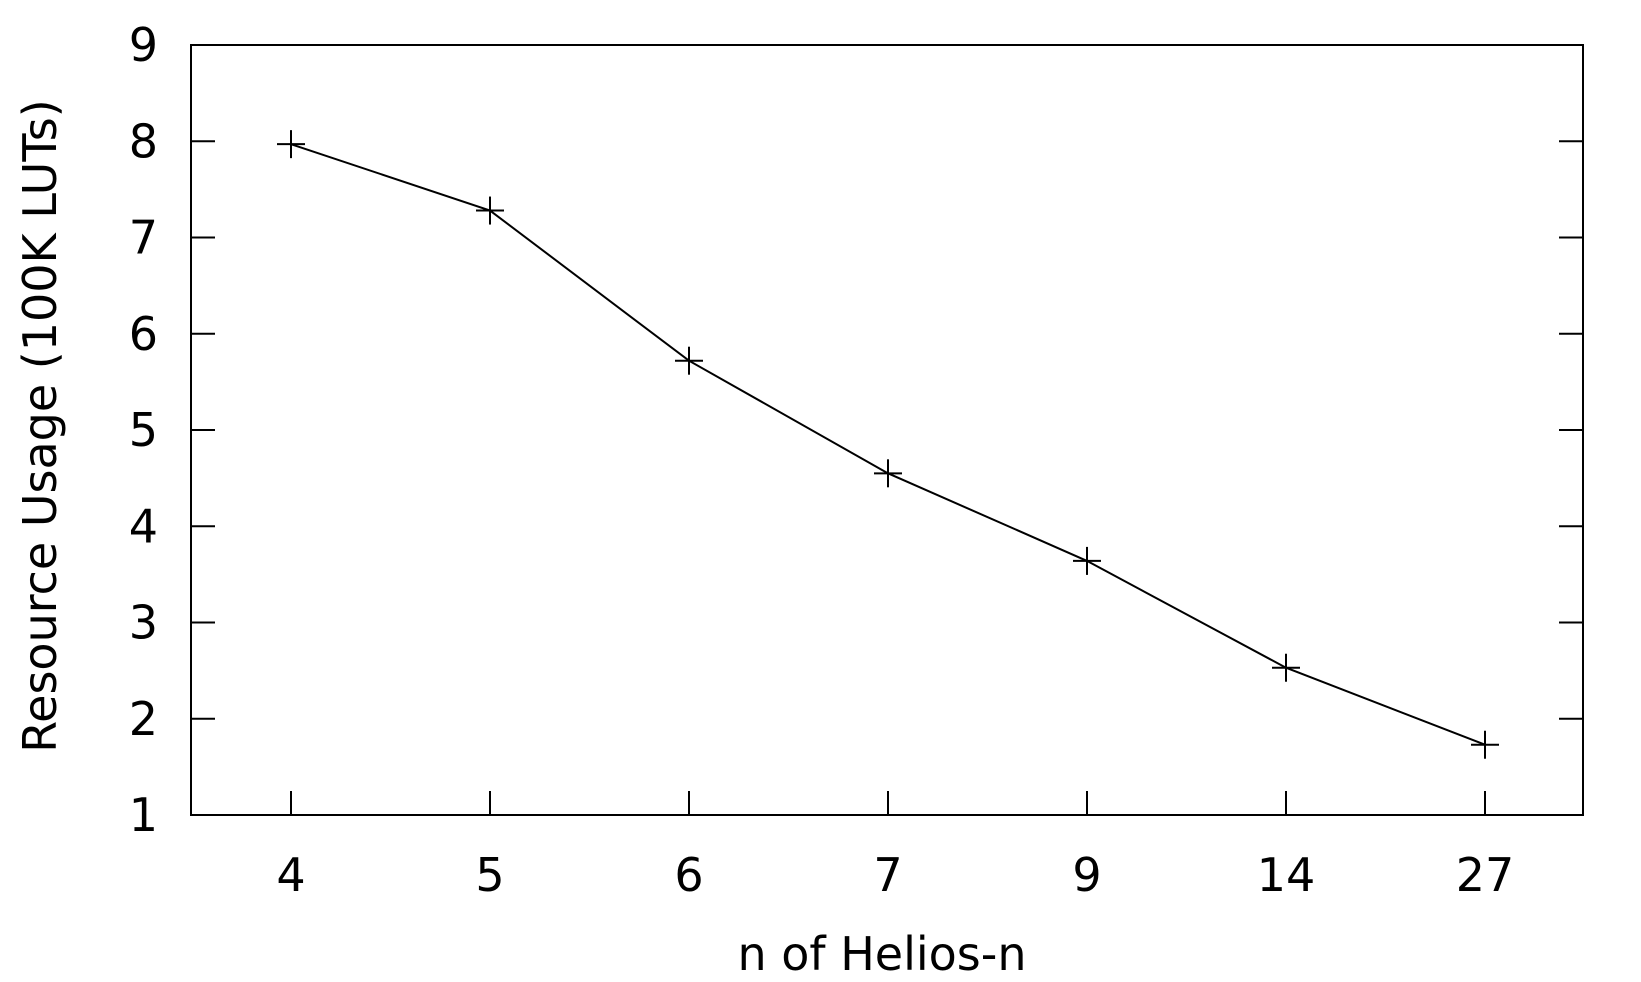 Image resolution: width=1641 pixels, height=982 pixels. What do you see at coordinates (1086, 875) in the screenshot?
I see `x-tick-label: 9` at bounding box center [1086, 875].